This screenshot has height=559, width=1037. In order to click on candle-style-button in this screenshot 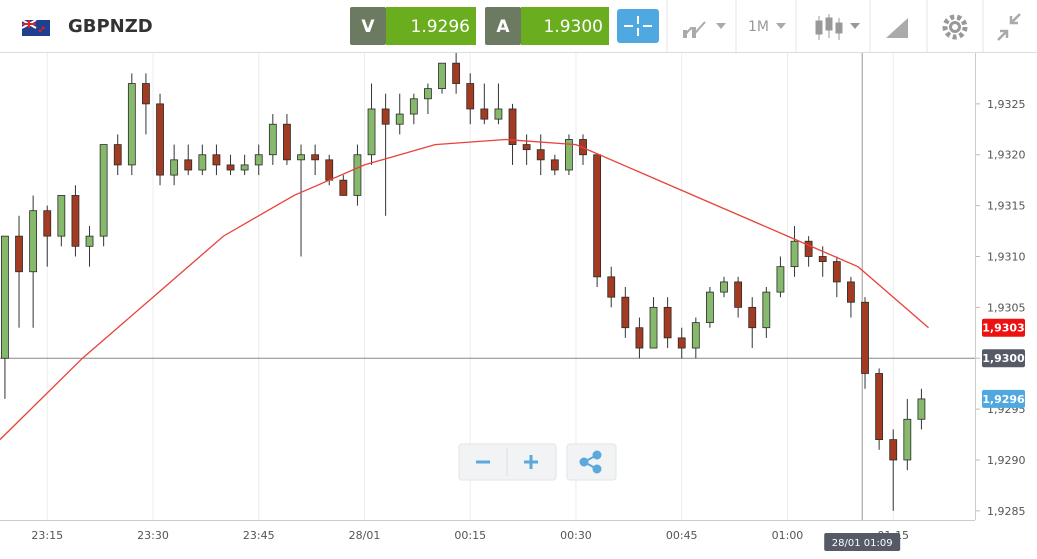, I will do `click(837, 27)`.